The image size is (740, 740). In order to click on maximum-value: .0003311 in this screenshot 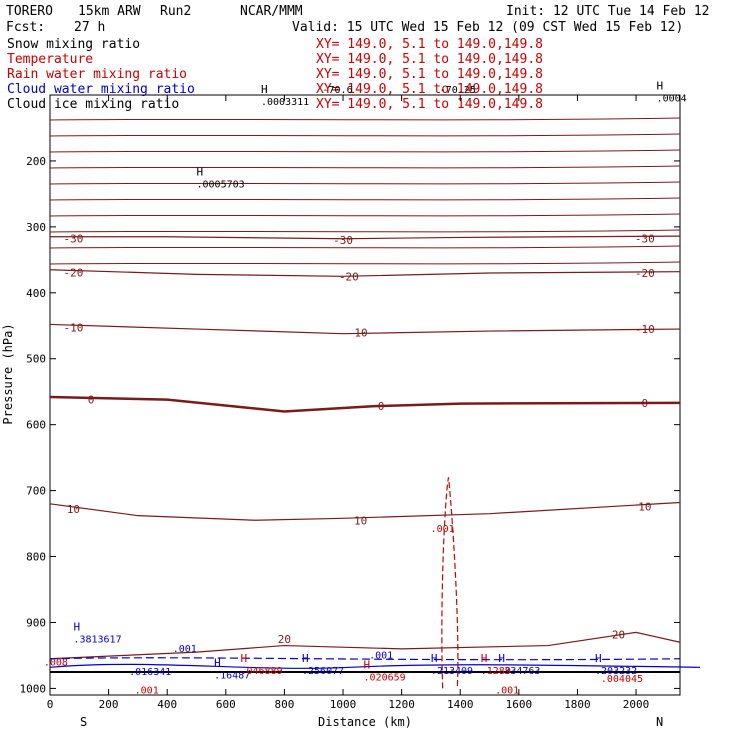, I will do `click(285, 102)`.